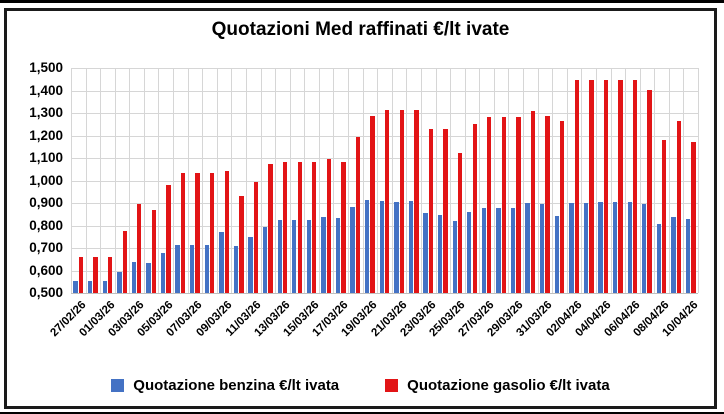 The height and width of the screenshot is (414, 724). What do you see at coordinates (46, 270) in the screenshot?
I see `y-tick-label: 0,600` at bounding box center [46, 270].